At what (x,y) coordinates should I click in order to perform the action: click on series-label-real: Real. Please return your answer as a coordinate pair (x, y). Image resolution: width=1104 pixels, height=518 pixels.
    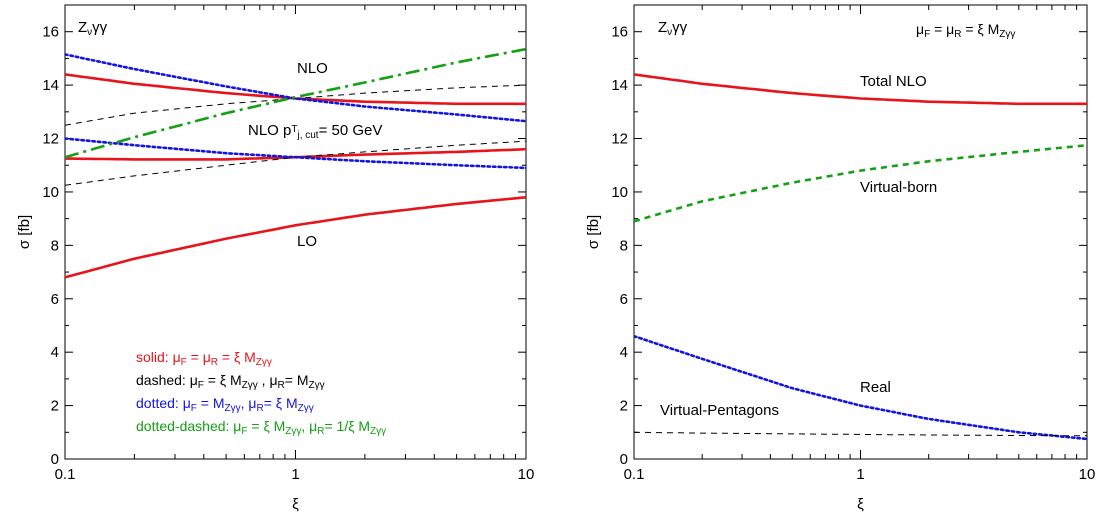
    Looking at the image, I should click on (875, 387).